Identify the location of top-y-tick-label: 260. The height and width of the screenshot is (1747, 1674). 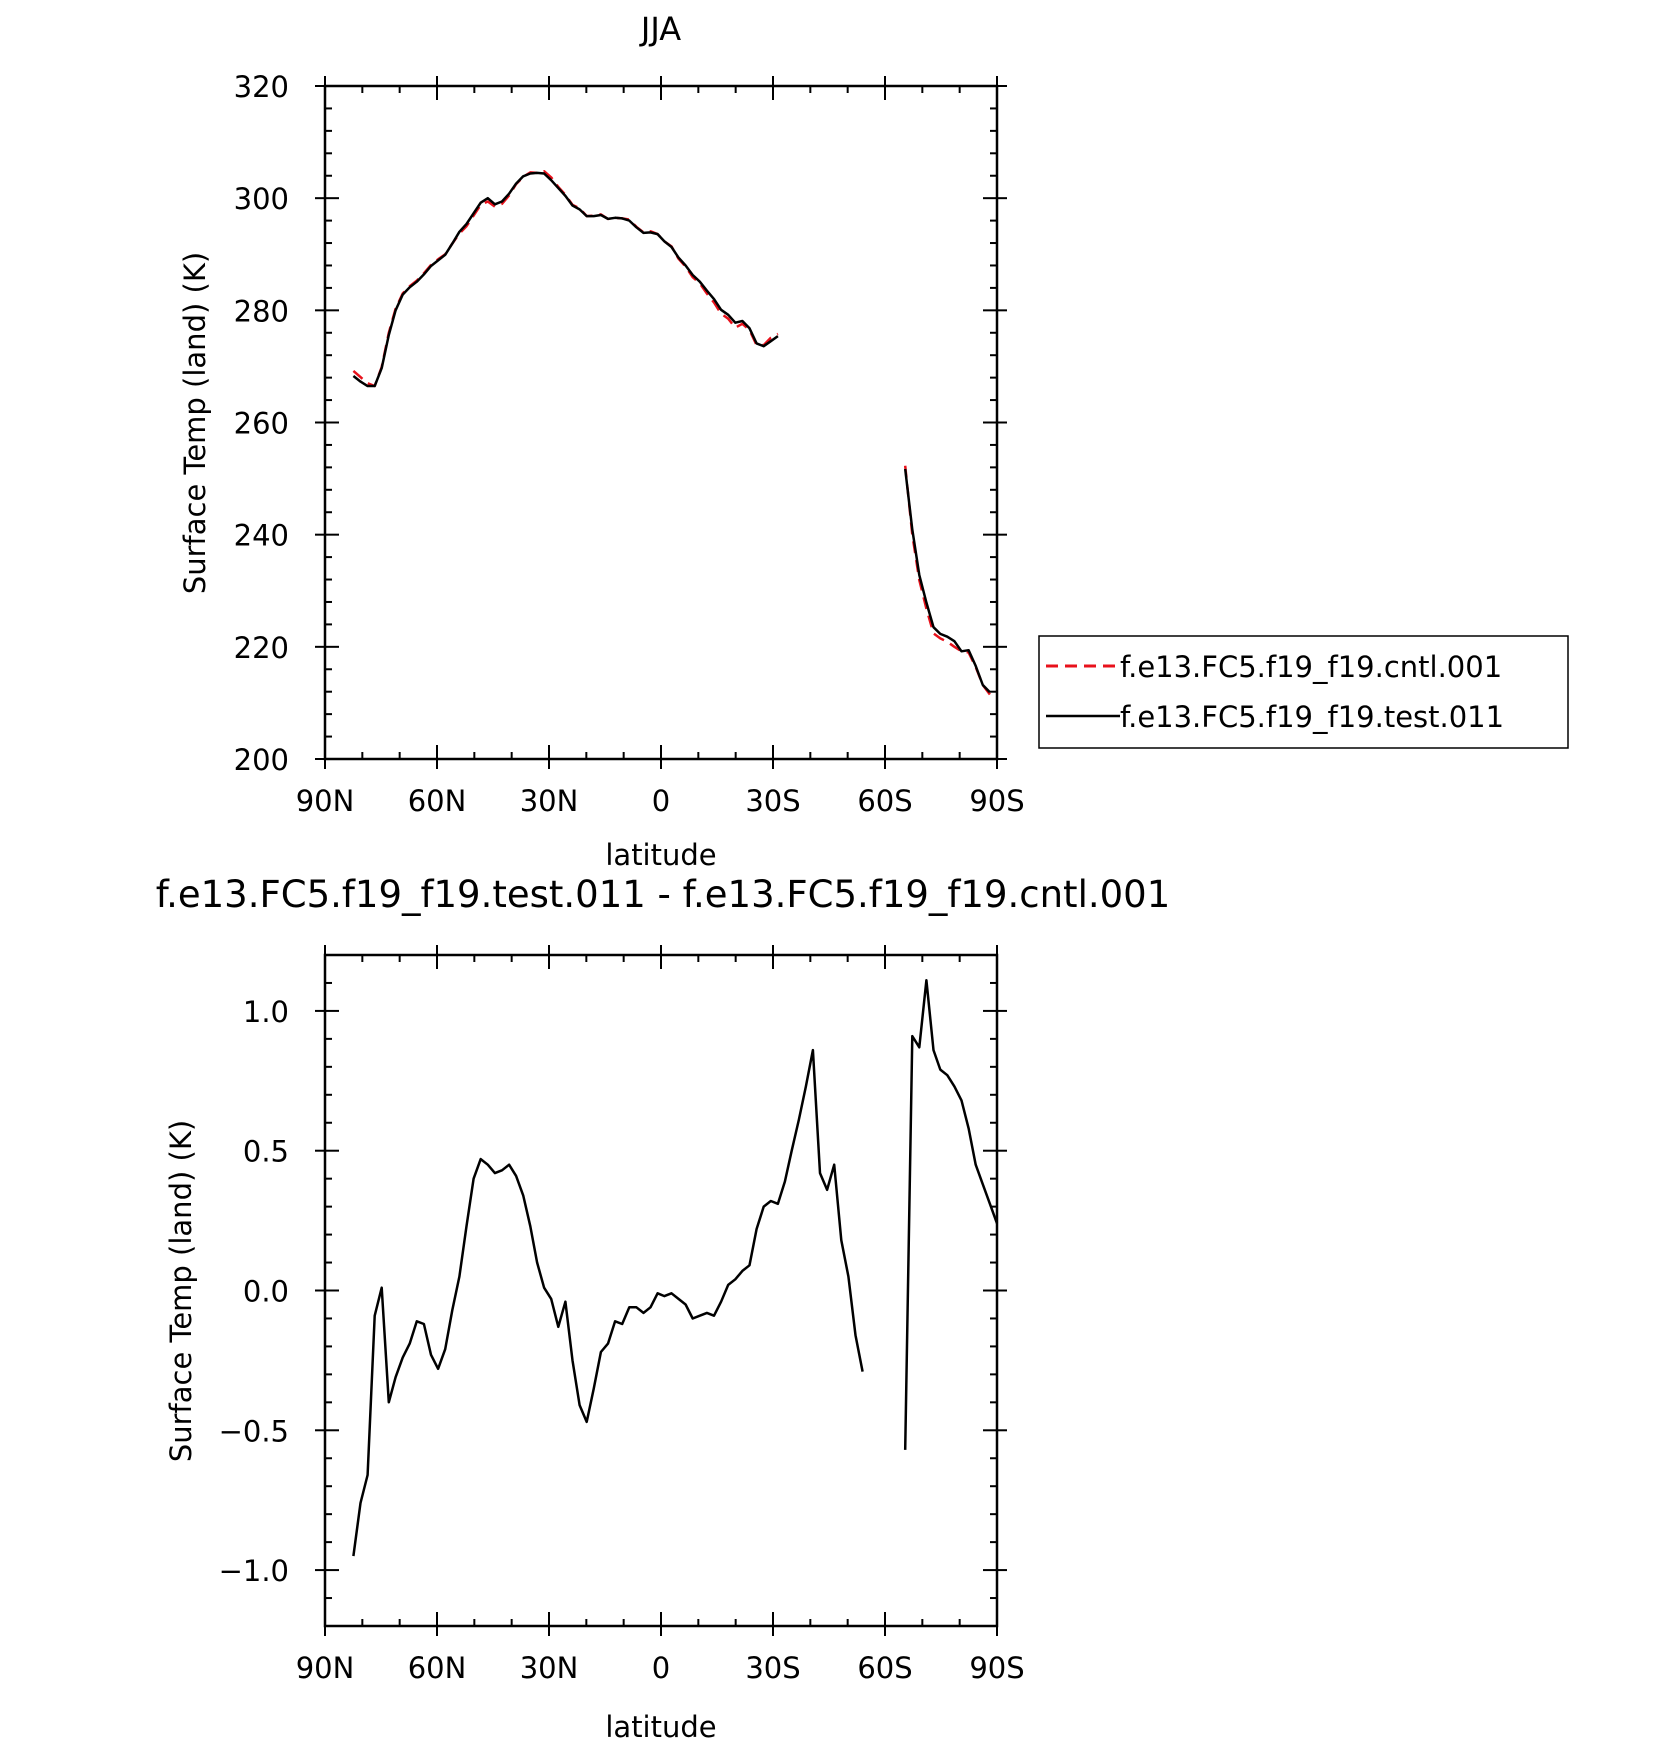
(261, 424).